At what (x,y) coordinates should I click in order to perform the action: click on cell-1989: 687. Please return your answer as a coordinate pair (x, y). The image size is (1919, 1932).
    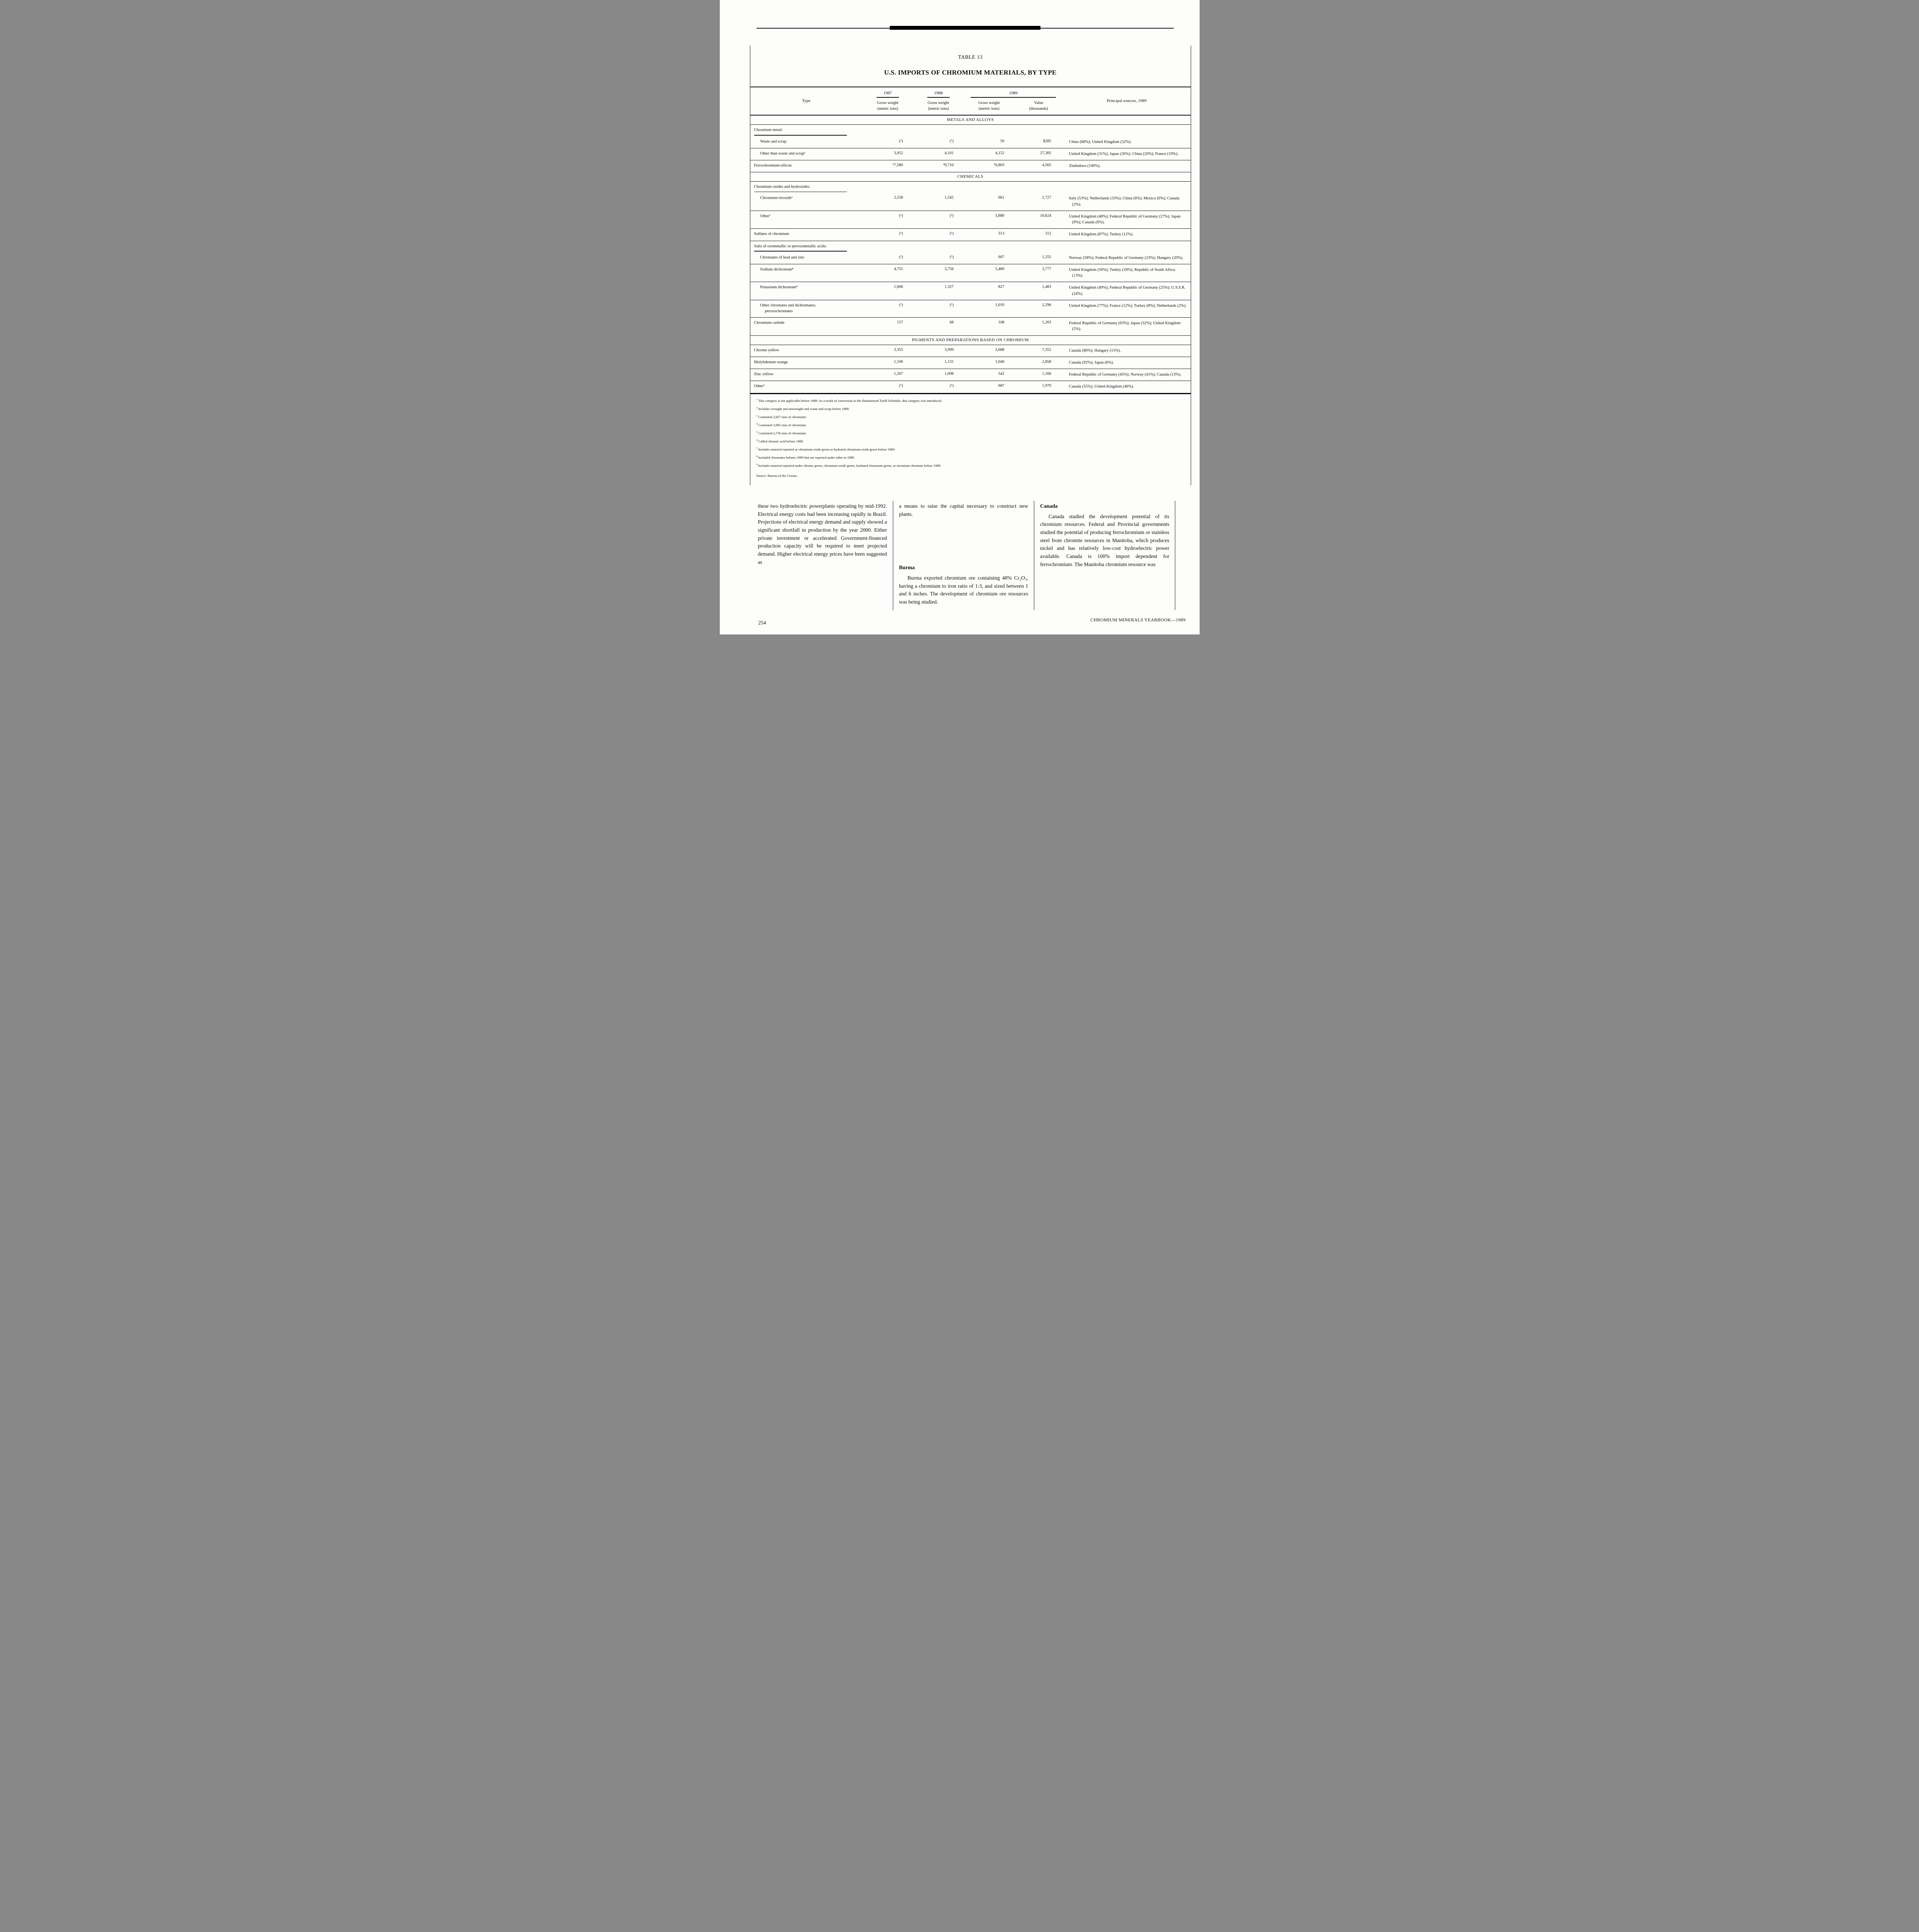
    Looking at the image, I should click on (1001, 386).